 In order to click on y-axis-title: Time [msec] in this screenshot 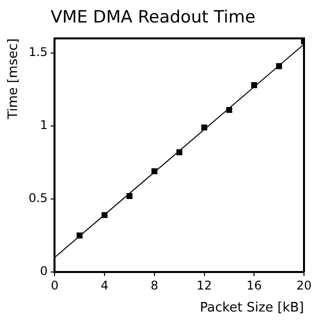, I will do `click(14, 79)`.